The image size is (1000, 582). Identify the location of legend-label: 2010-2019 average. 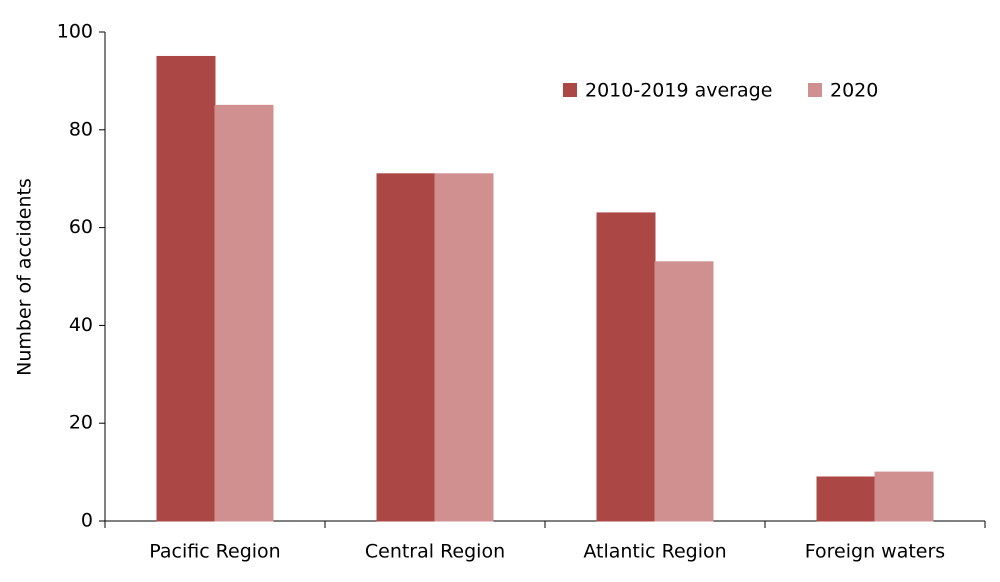
(678, 91).